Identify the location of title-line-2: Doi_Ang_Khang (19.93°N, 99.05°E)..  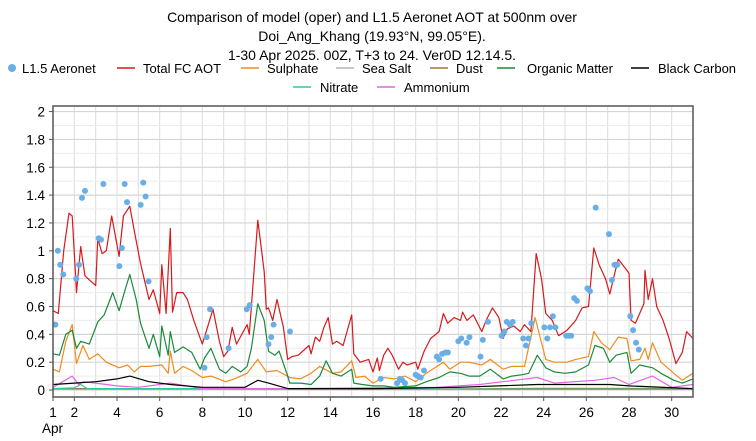
(372, 36).